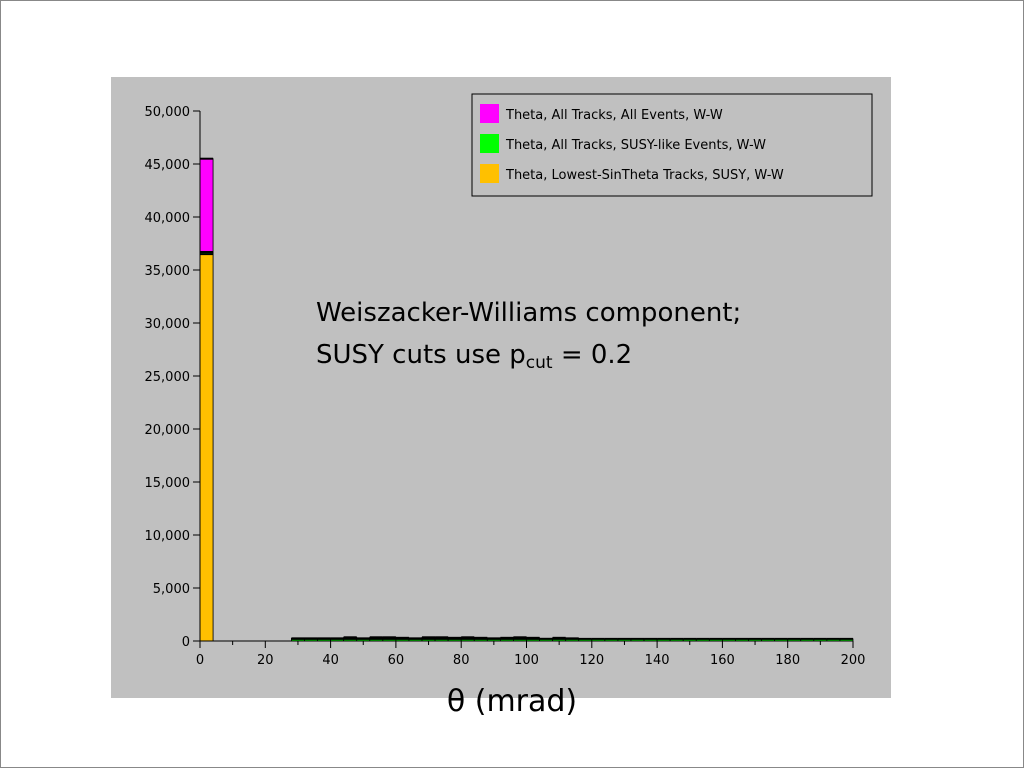 This screenshot has height=768, width=1024. I want to click on x-tick-label: 60, so click(396, 660).